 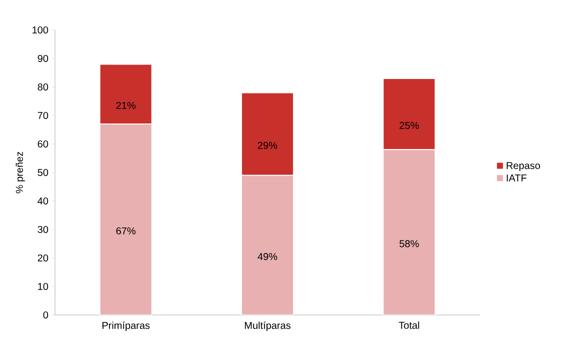 I want to click on data-label: 25%, so click(x=409, y=125).